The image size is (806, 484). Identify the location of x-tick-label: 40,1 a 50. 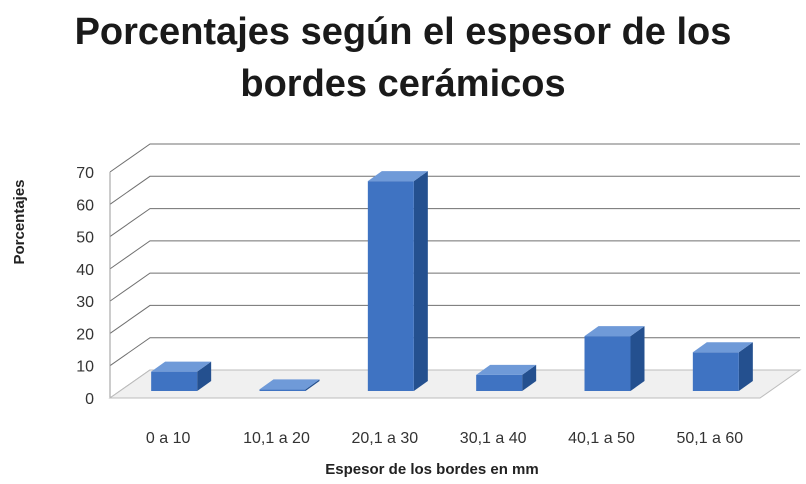
(601, 438).